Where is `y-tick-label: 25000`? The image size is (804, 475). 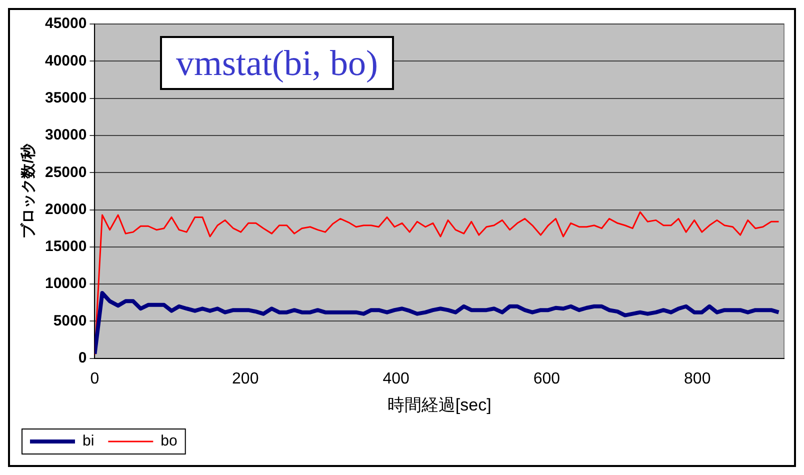 y-tick-label: 25000 is located at coordinates (65, 172).